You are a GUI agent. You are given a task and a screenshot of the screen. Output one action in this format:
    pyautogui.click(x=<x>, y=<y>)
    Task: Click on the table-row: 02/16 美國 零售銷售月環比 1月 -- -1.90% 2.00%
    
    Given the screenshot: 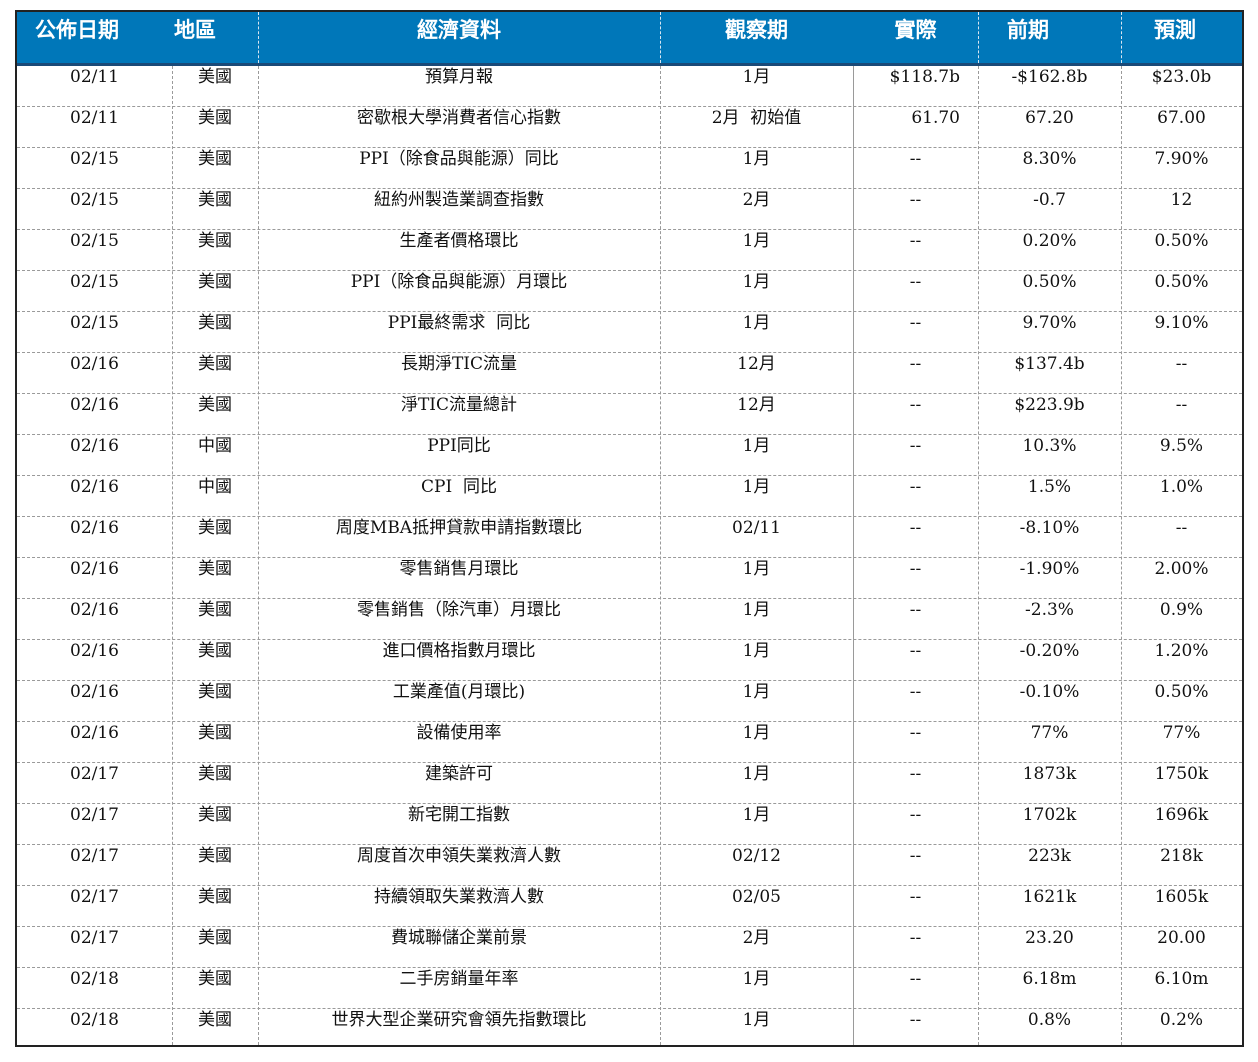 What is the action you would take?
    pyautogui.click(x=629, y=578)
    